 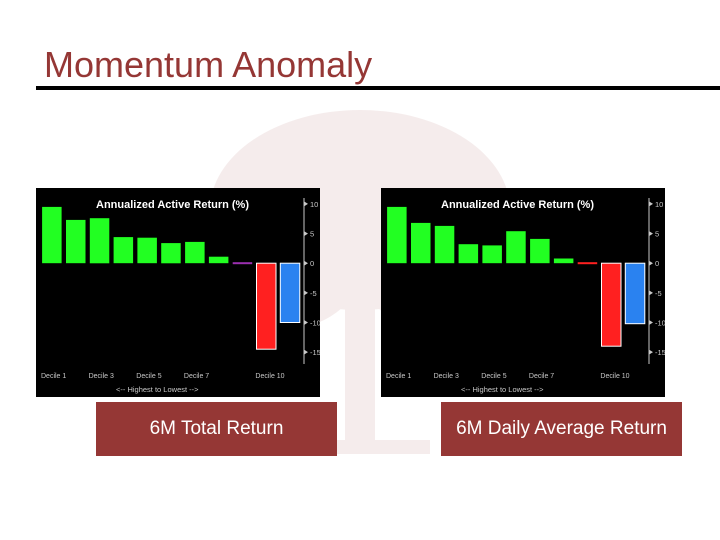 I want to click on title-underline, so click(x=378, y=88).